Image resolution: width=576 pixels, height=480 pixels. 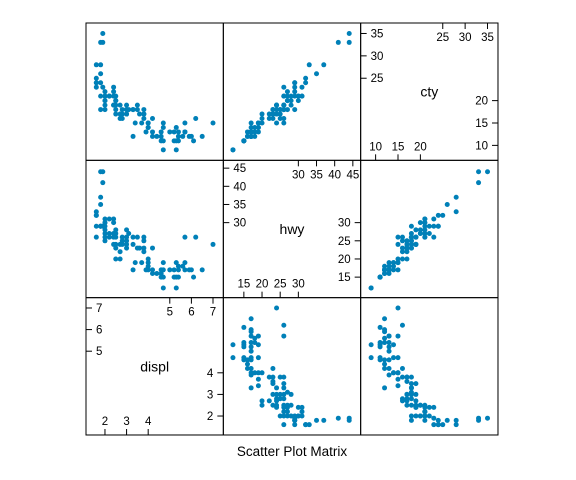 What do you see at coordinates (191, 313) in the screenshot?
I see `tick-label: 6` at bounding box center [191, 313].